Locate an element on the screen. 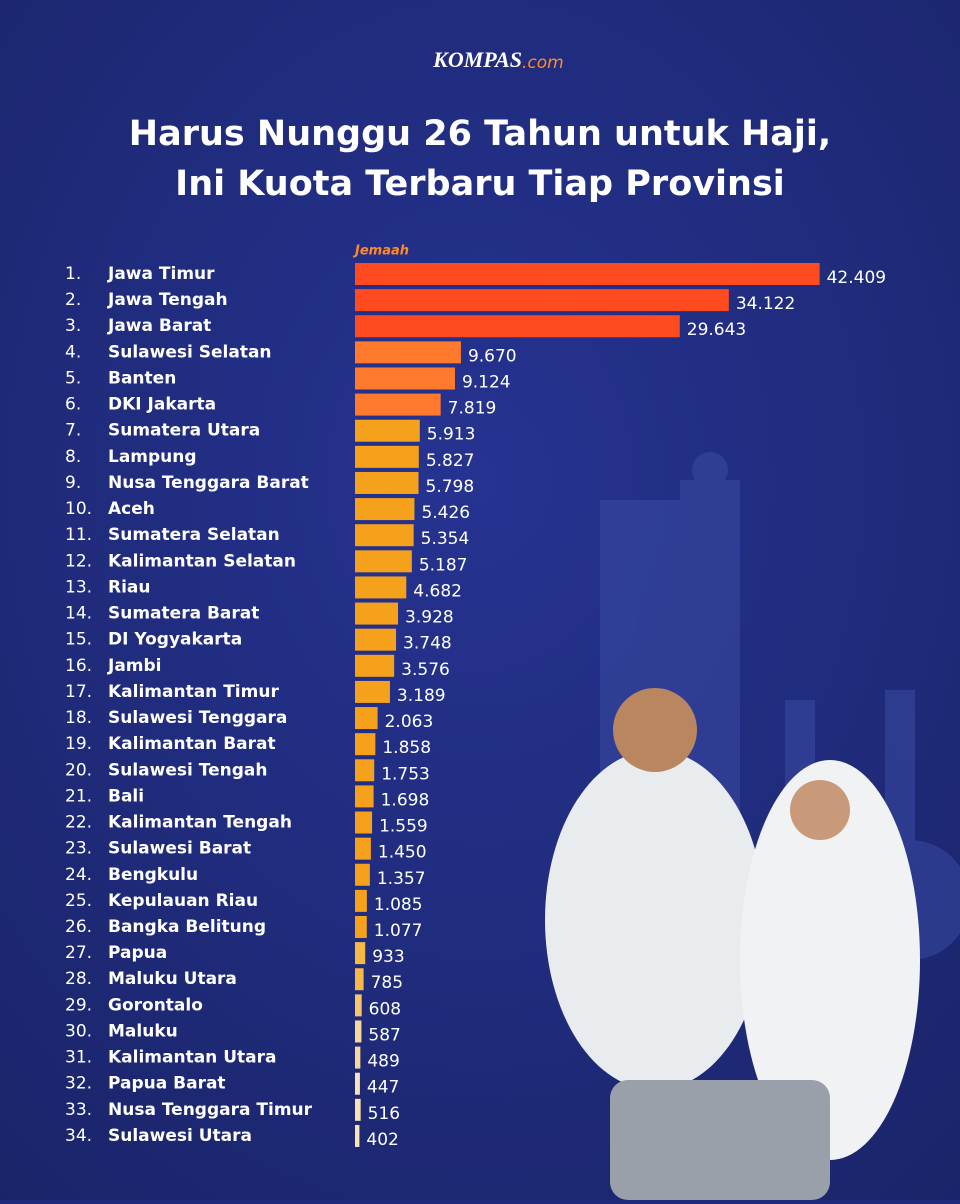  rank-label: 11. is located at coordinates (78, 535).